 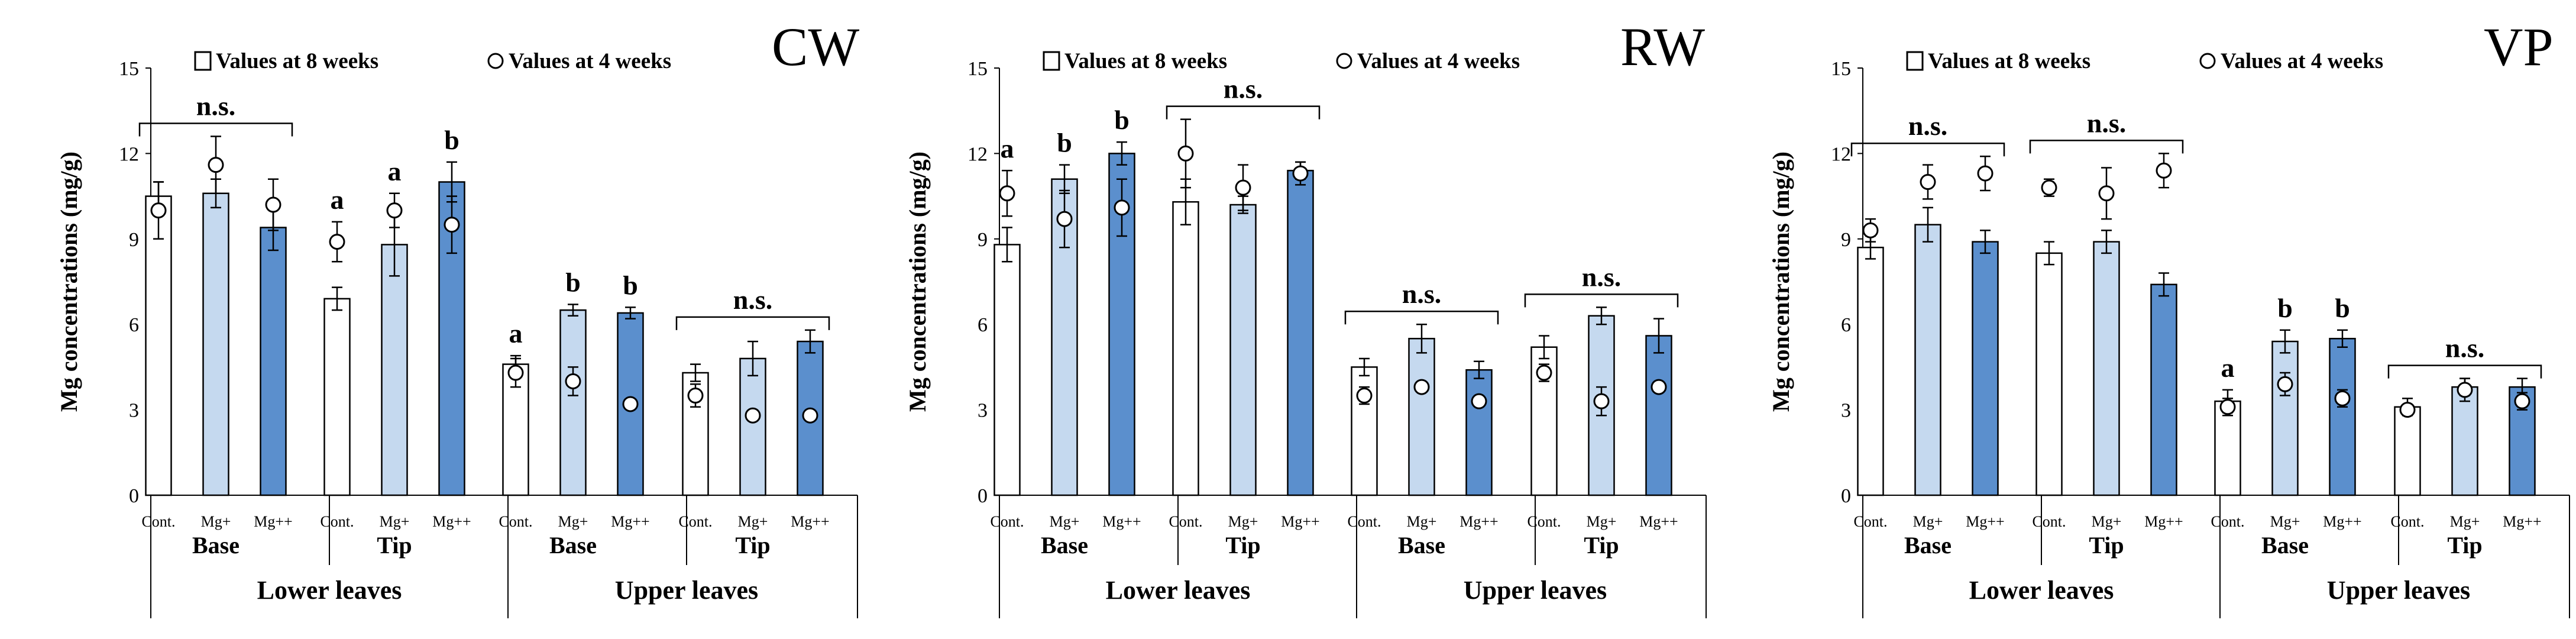 I want to click on y-tick-label: 3, so click(x=1846, y=411).